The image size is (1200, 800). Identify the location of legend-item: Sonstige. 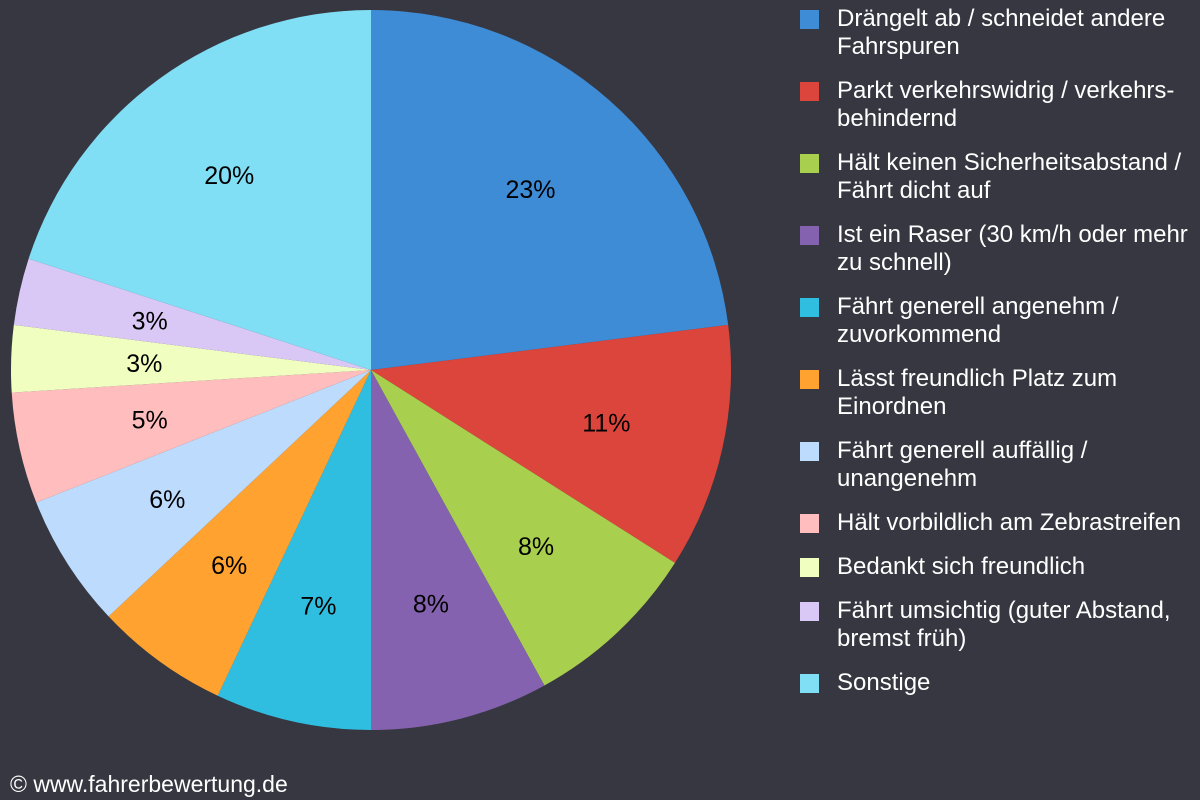
(995, 683).